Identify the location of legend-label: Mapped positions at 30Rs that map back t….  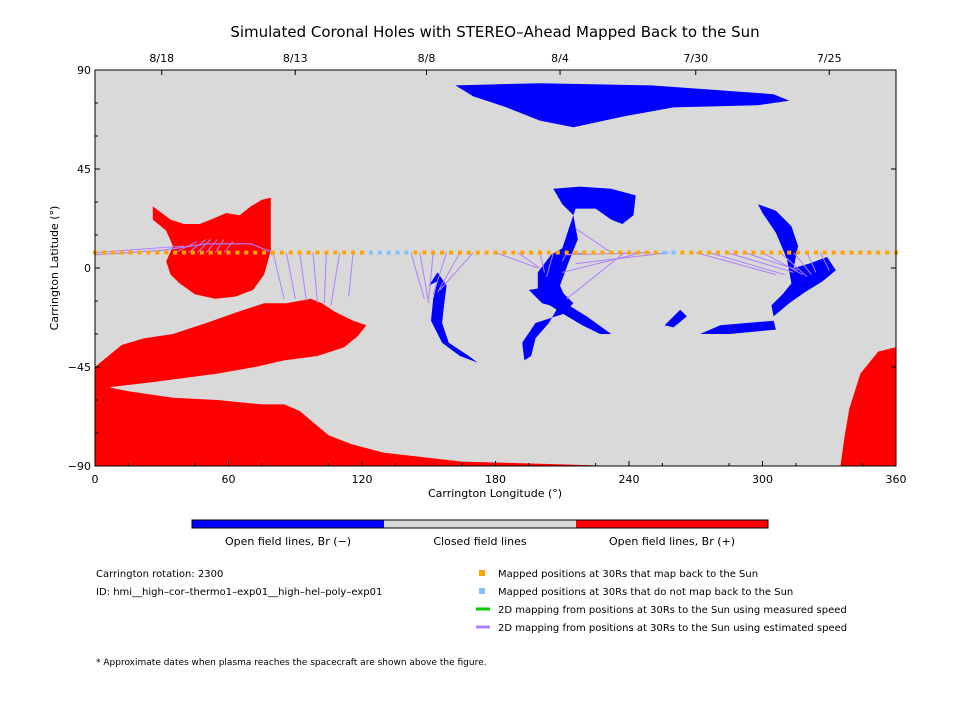
(628, 574).